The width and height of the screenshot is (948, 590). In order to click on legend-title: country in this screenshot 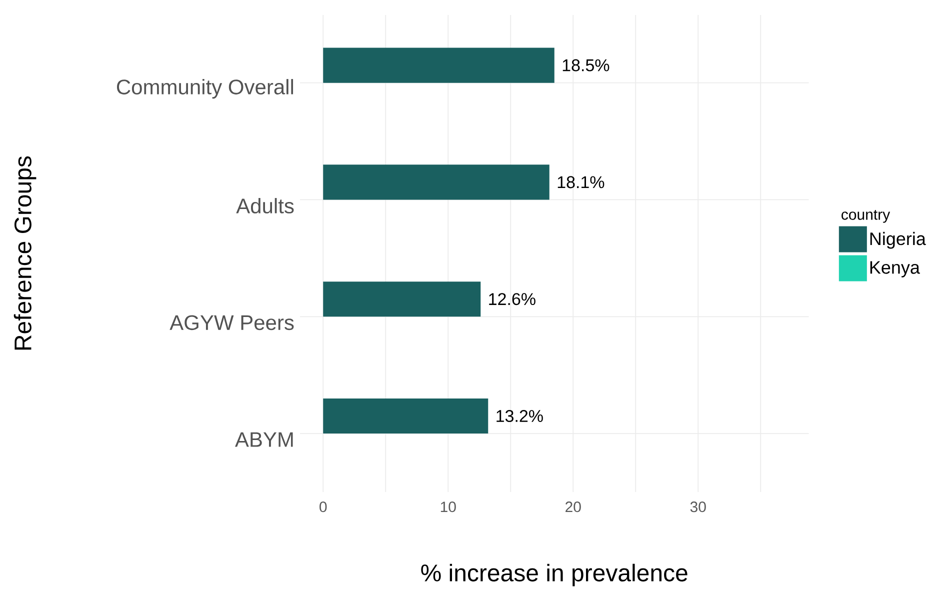, I will do `click(866, 216)`.